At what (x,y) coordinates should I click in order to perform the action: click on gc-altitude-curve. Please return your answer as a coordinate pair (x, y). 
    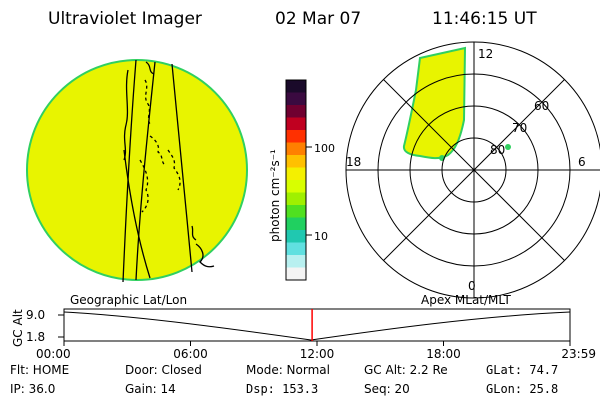
    Looking at the image, I should click on (317, 326).